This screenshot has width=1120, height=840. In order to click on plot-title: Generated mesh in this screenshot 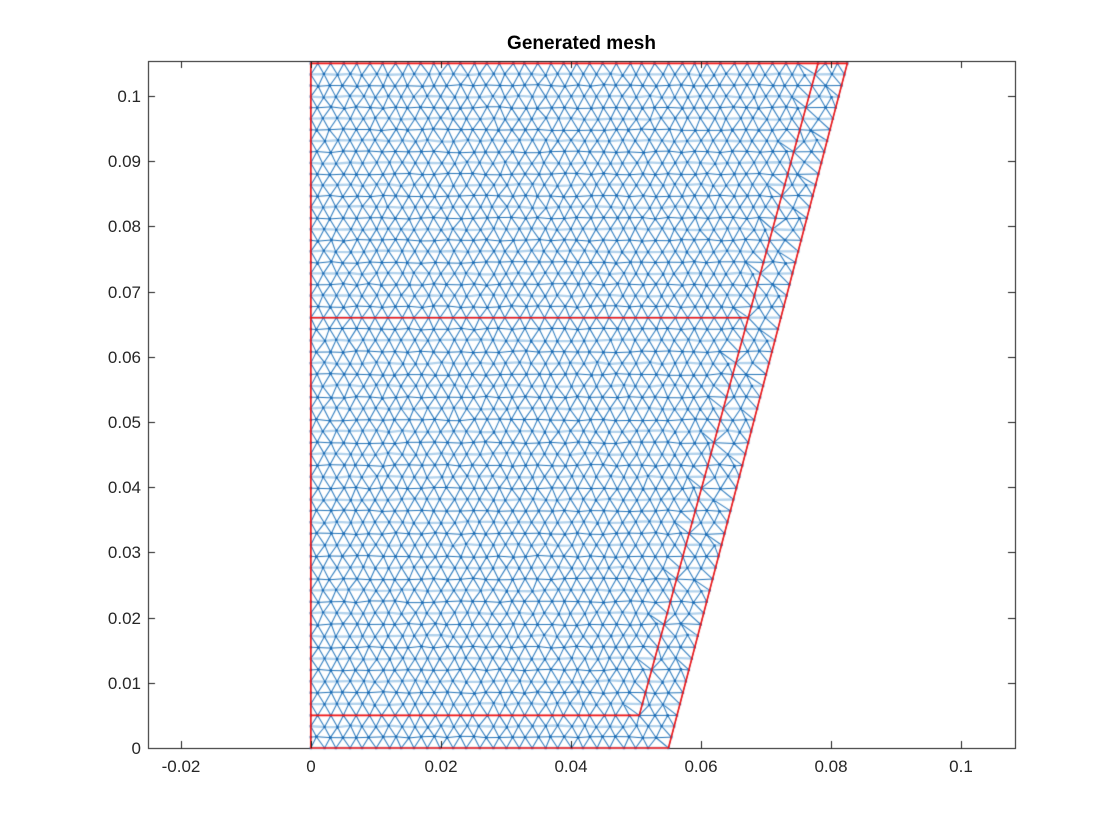, I will do `click(581, 43)`.